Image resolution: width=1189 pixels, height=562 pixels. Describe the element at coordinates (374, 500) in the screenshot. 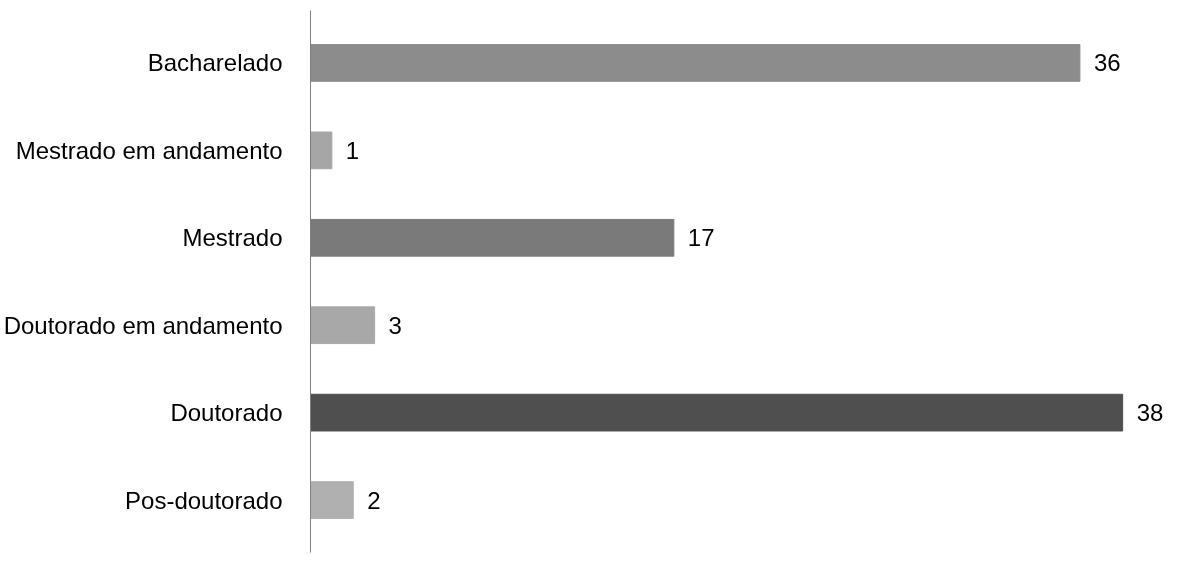

I see `data-label: 2` at that location.